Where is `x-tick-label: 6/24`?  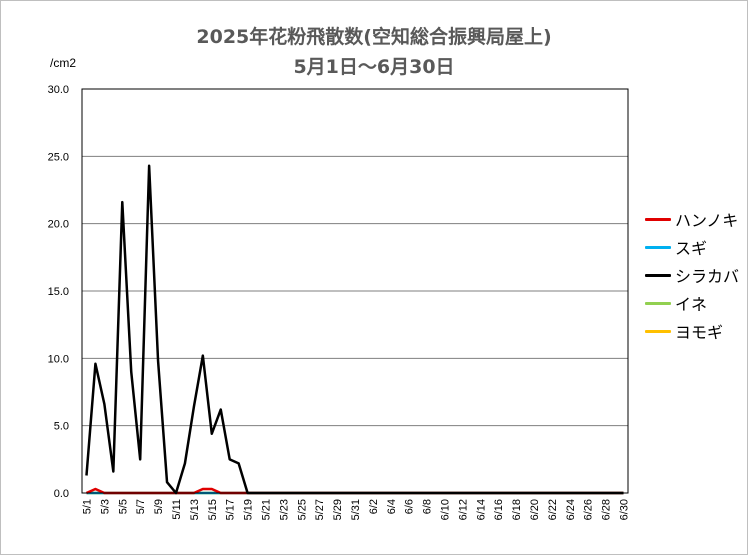 x-tick-label: 6/24 is located at coordinates (571, 509).